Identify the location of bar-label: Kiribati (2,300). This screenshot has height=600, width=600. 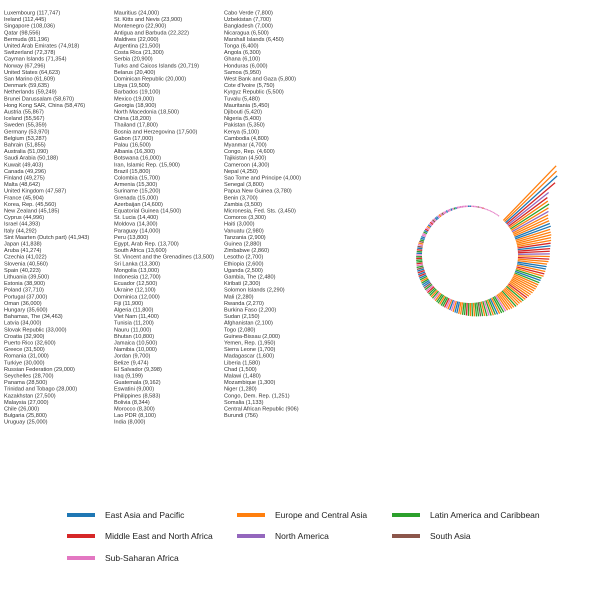
(242, 284).